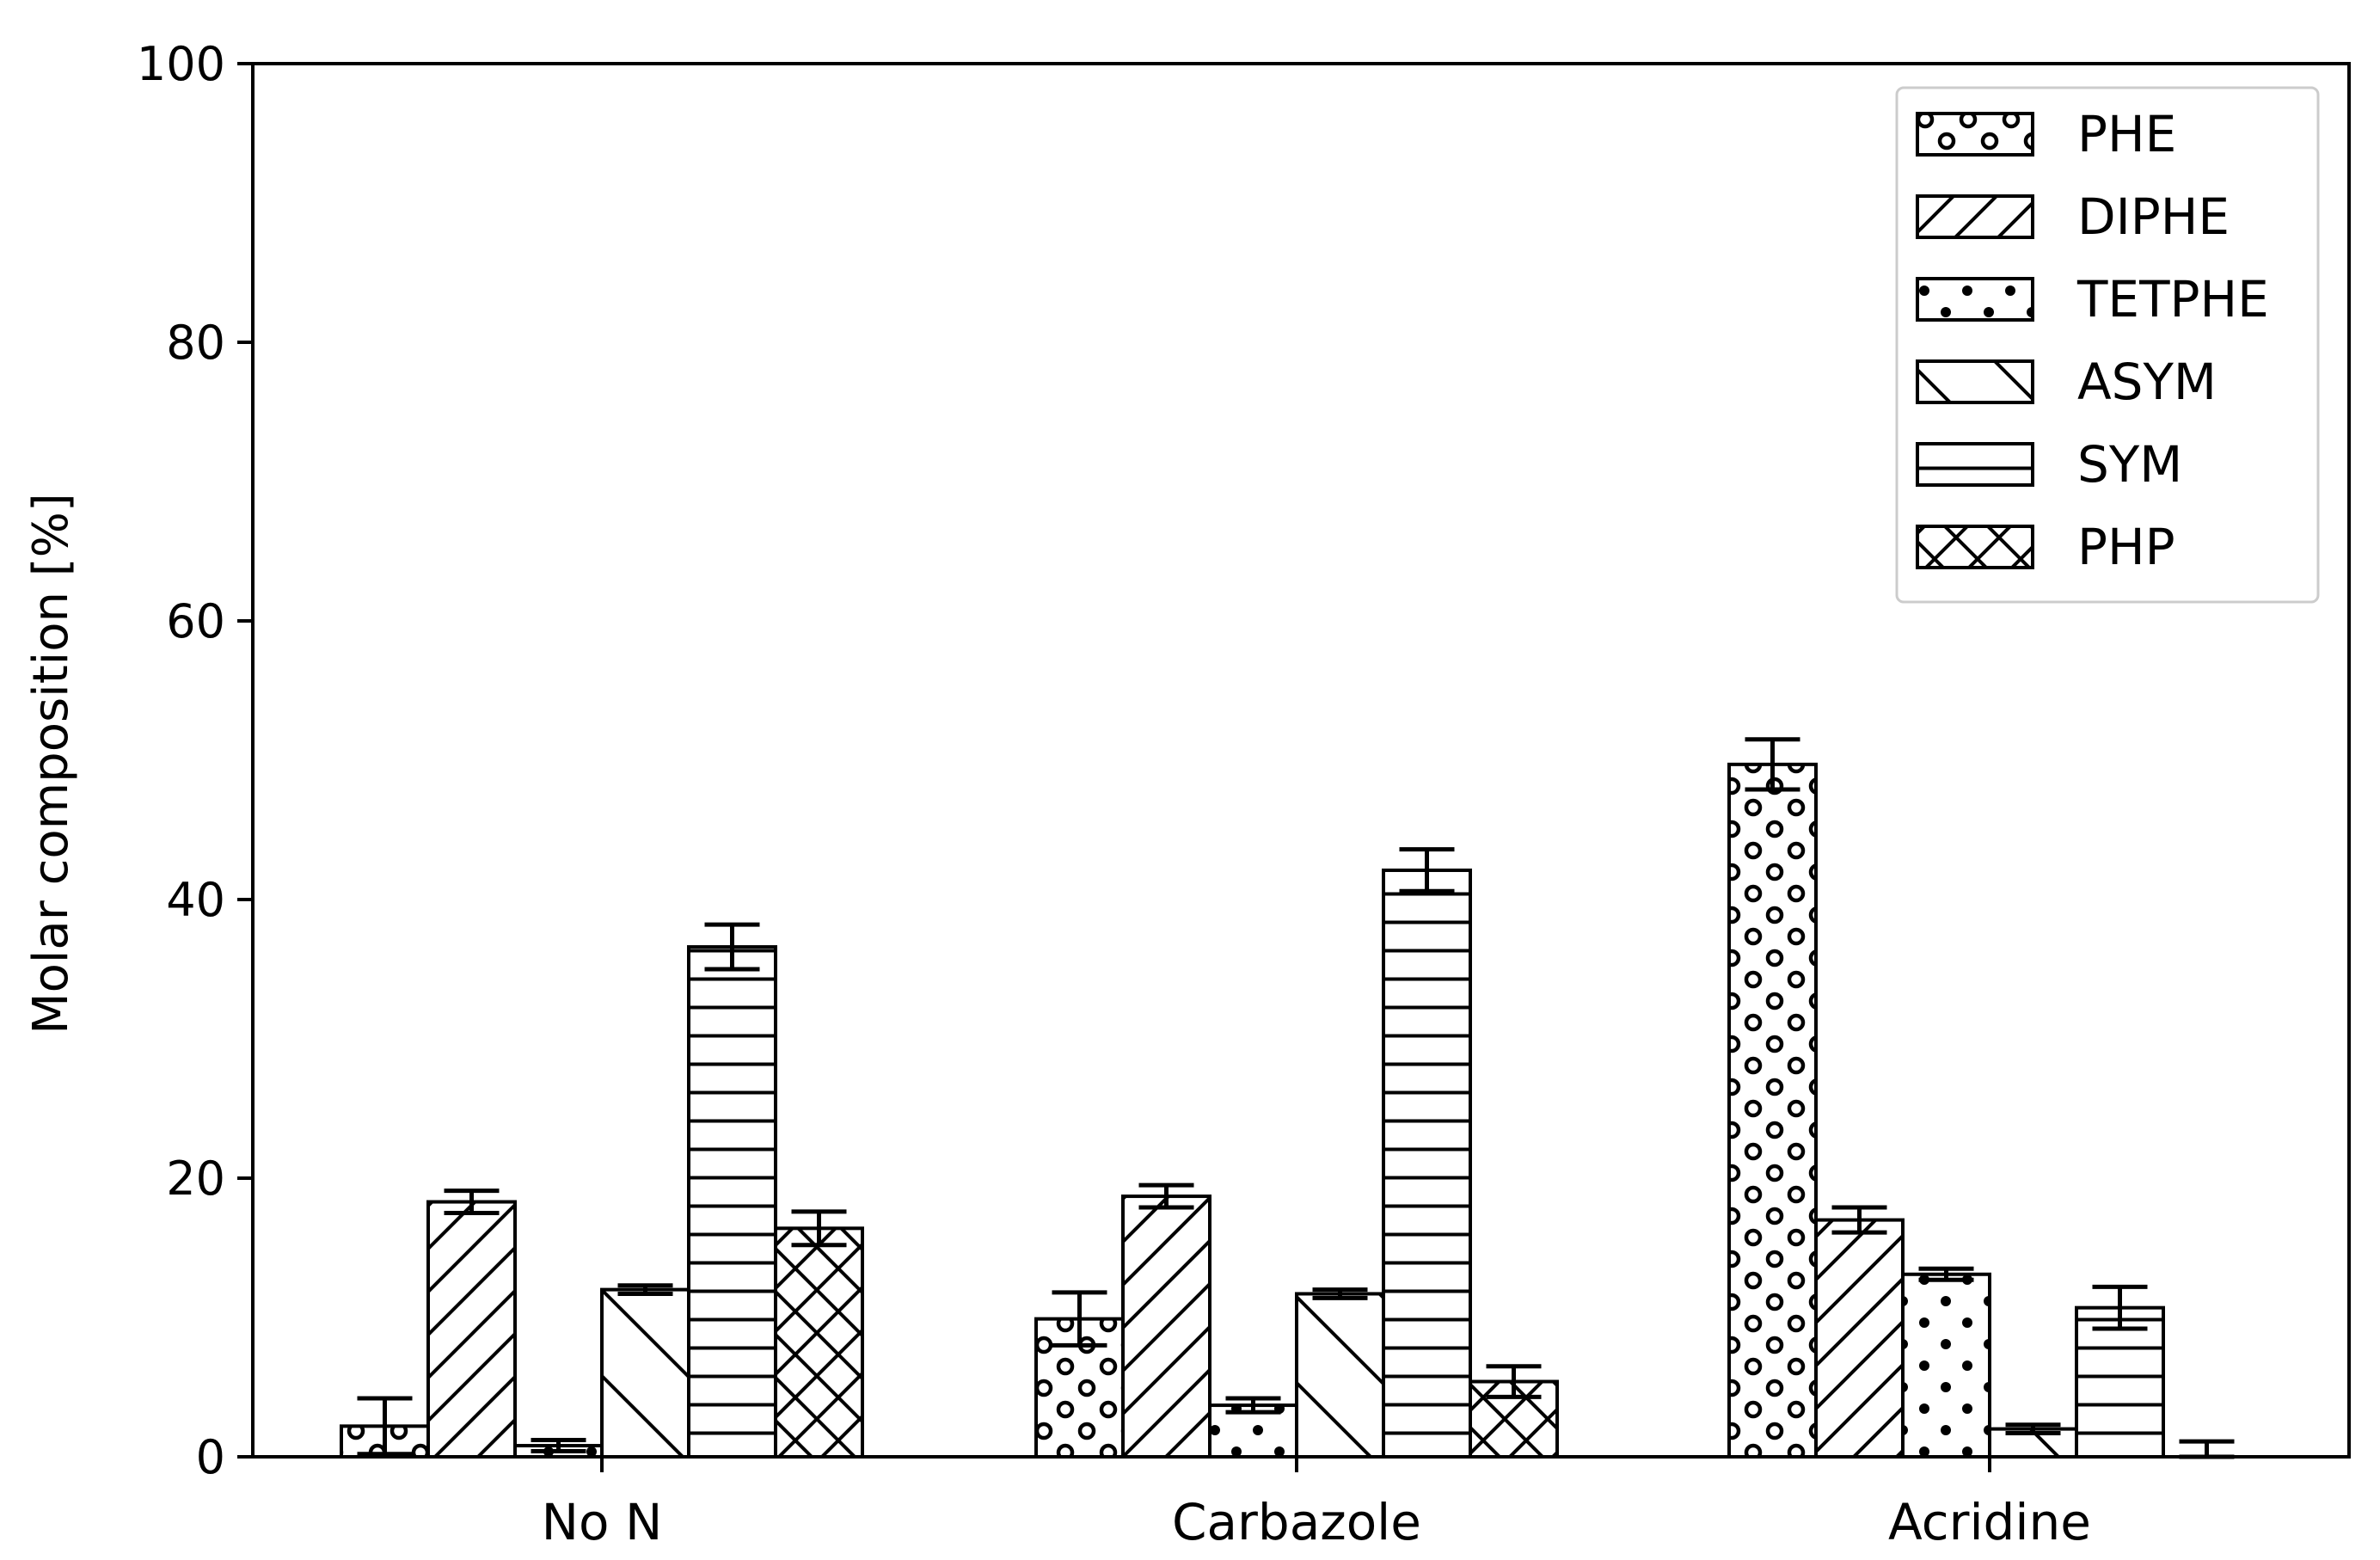 The image size is (2380, 1560). What do you see at coordinates (819, 1228) in the screenshot?
I see `error-bar-php-no-n` at bounding box center [819, 1228].